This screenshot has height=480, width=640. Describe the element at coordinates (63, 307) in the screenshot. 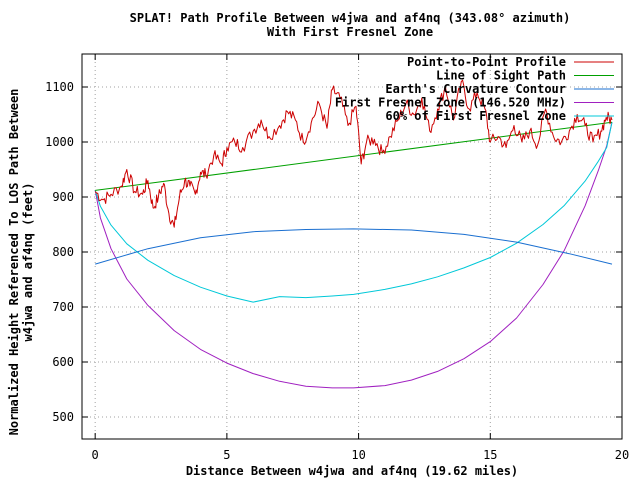

I see `y-tick-label: 700` at that location.